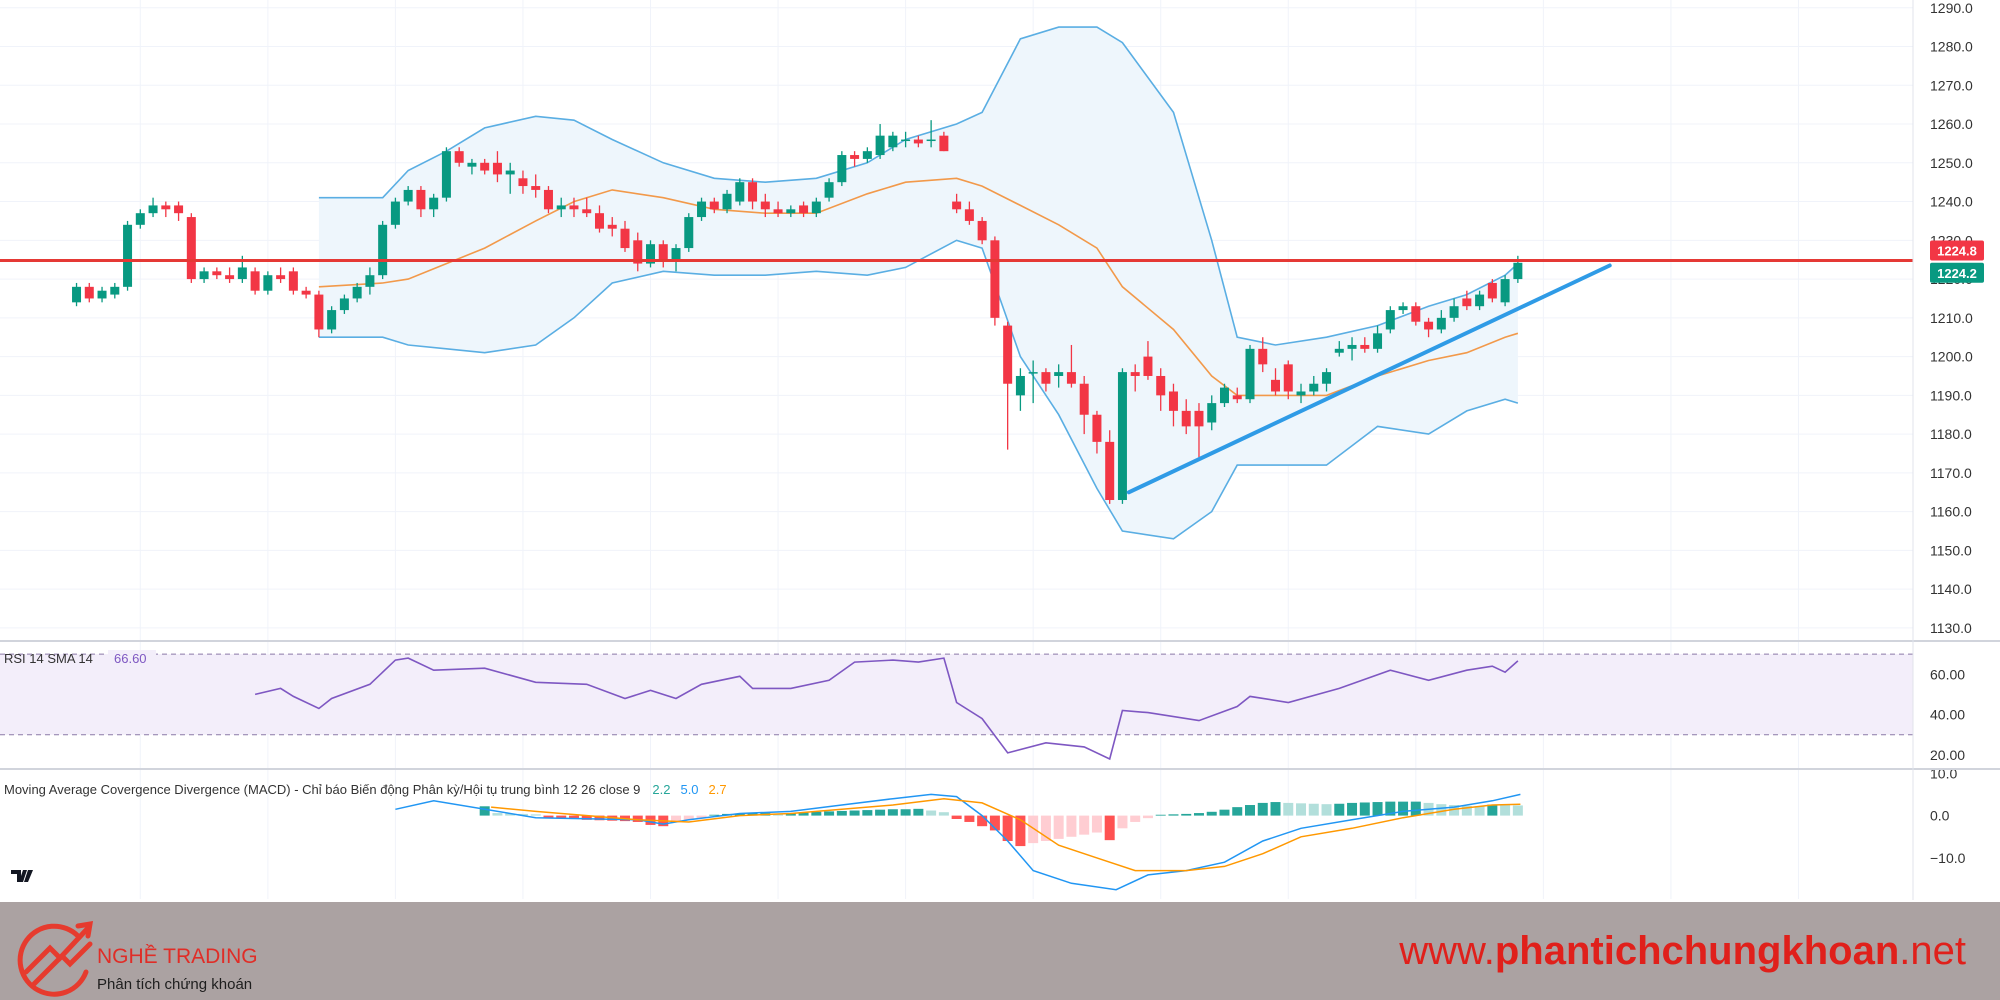 The image size is (2000, 1000). What do you see at coordinates (1951, 395) in the screenshot?
I see `y-tick-label: 1190.0` at bounding box center [1951, 395].